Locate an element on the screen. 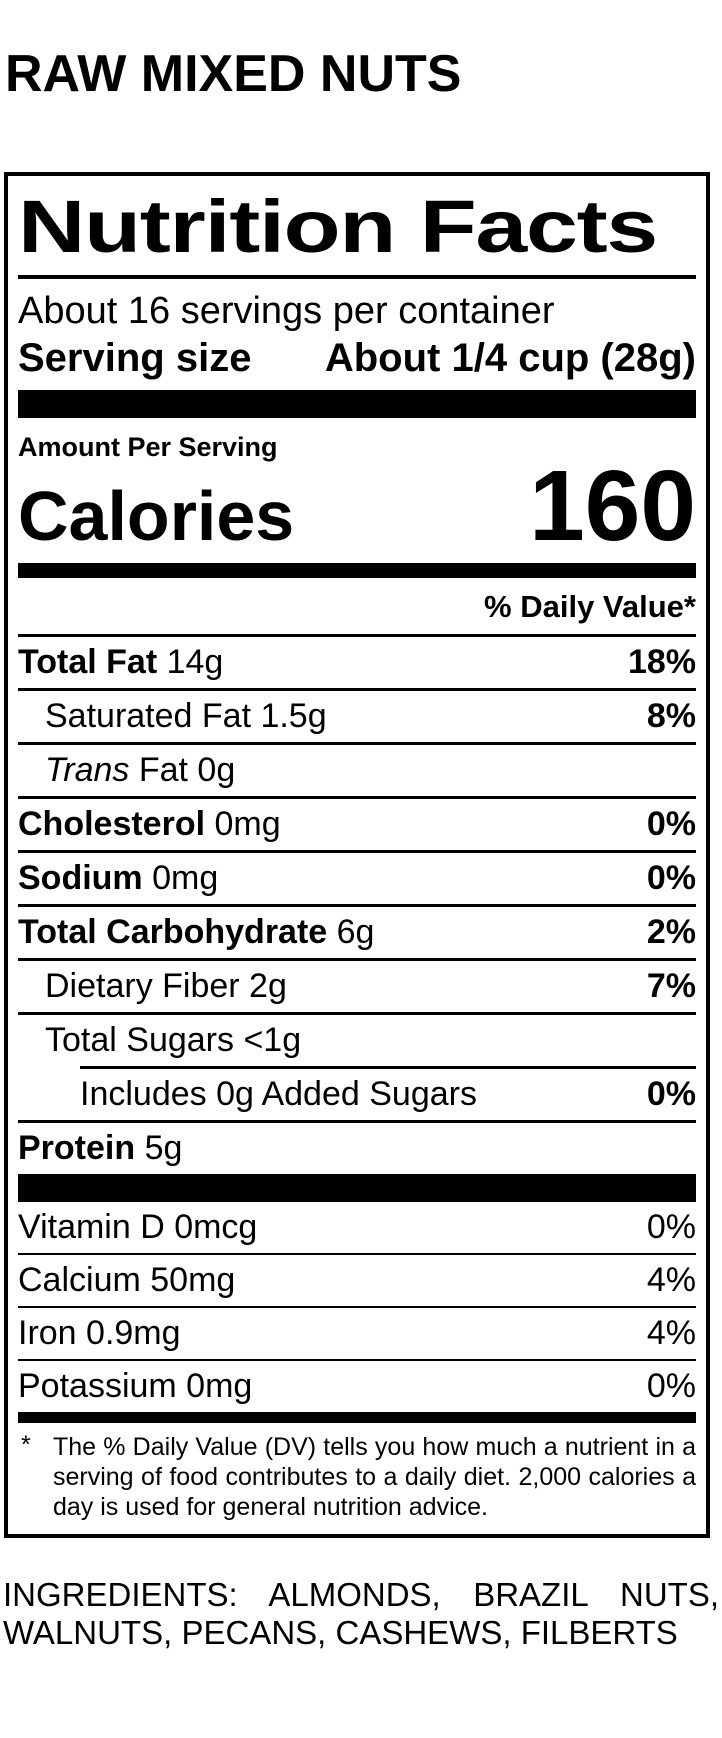  product-title: RAW MIXED NUTS is located at coordinates (233, 74).